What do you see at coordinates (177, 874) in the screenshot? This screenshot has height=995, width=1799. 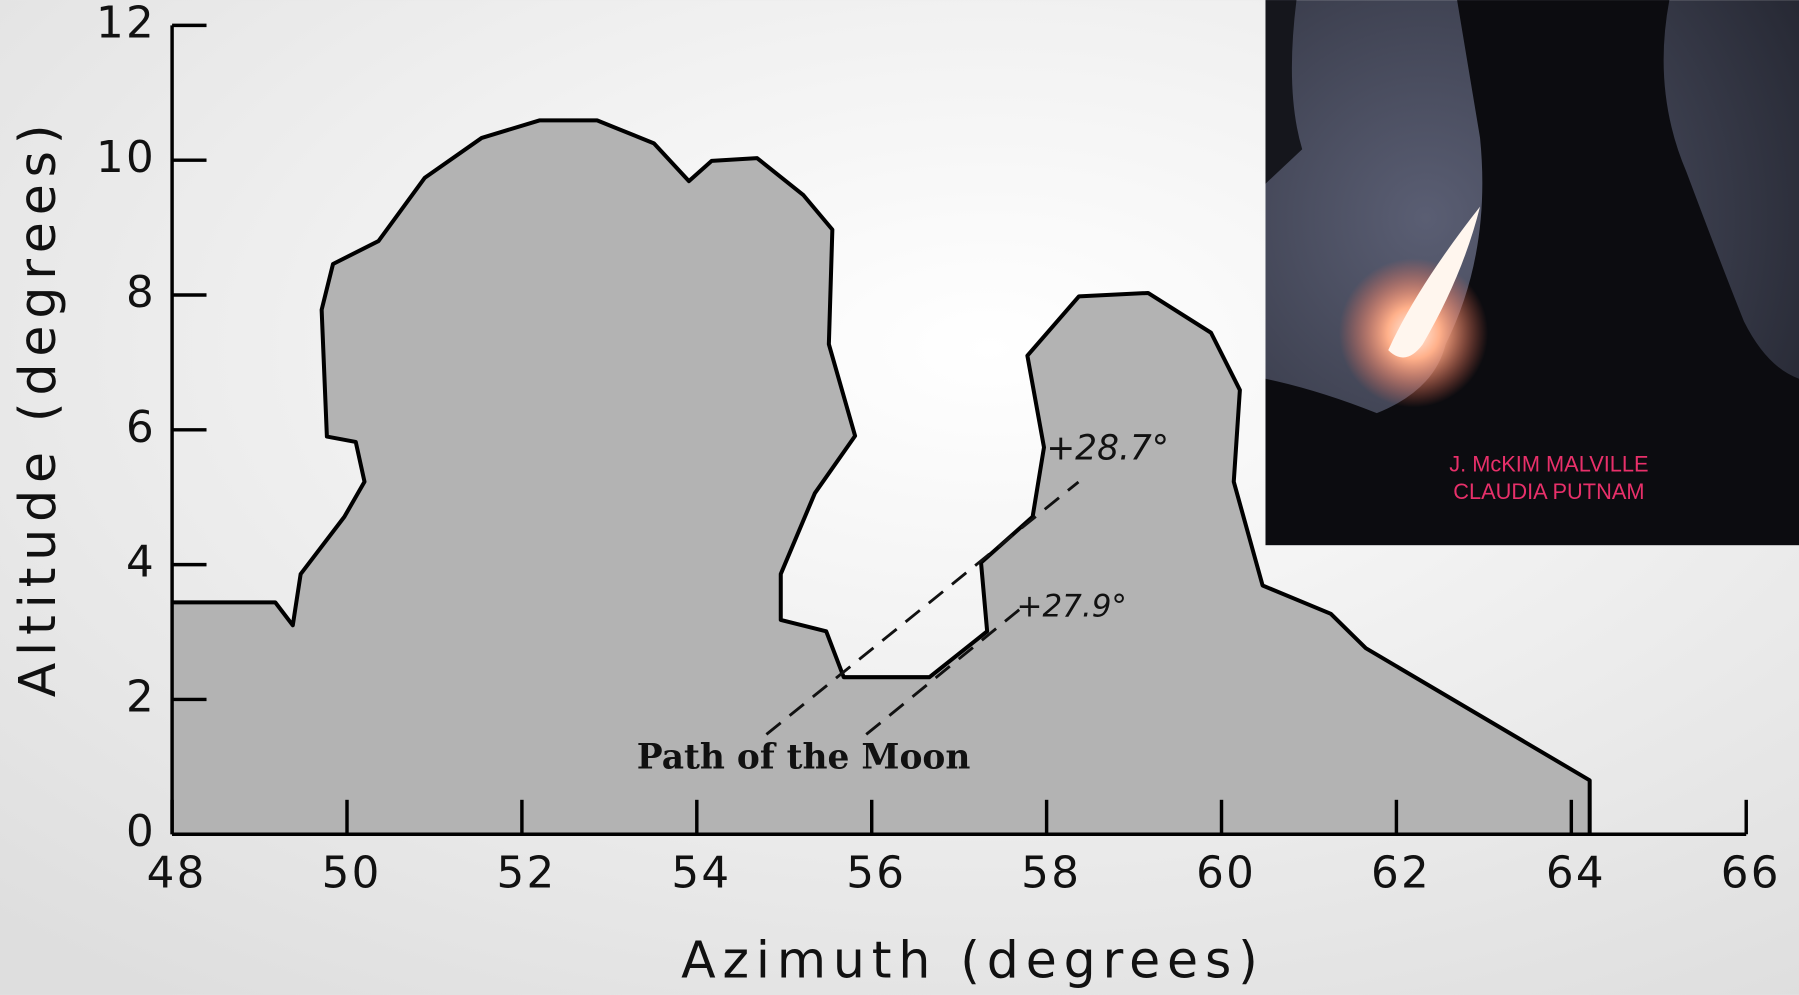 I see `x-tick-label: 48` at bounding box center [177, 874].